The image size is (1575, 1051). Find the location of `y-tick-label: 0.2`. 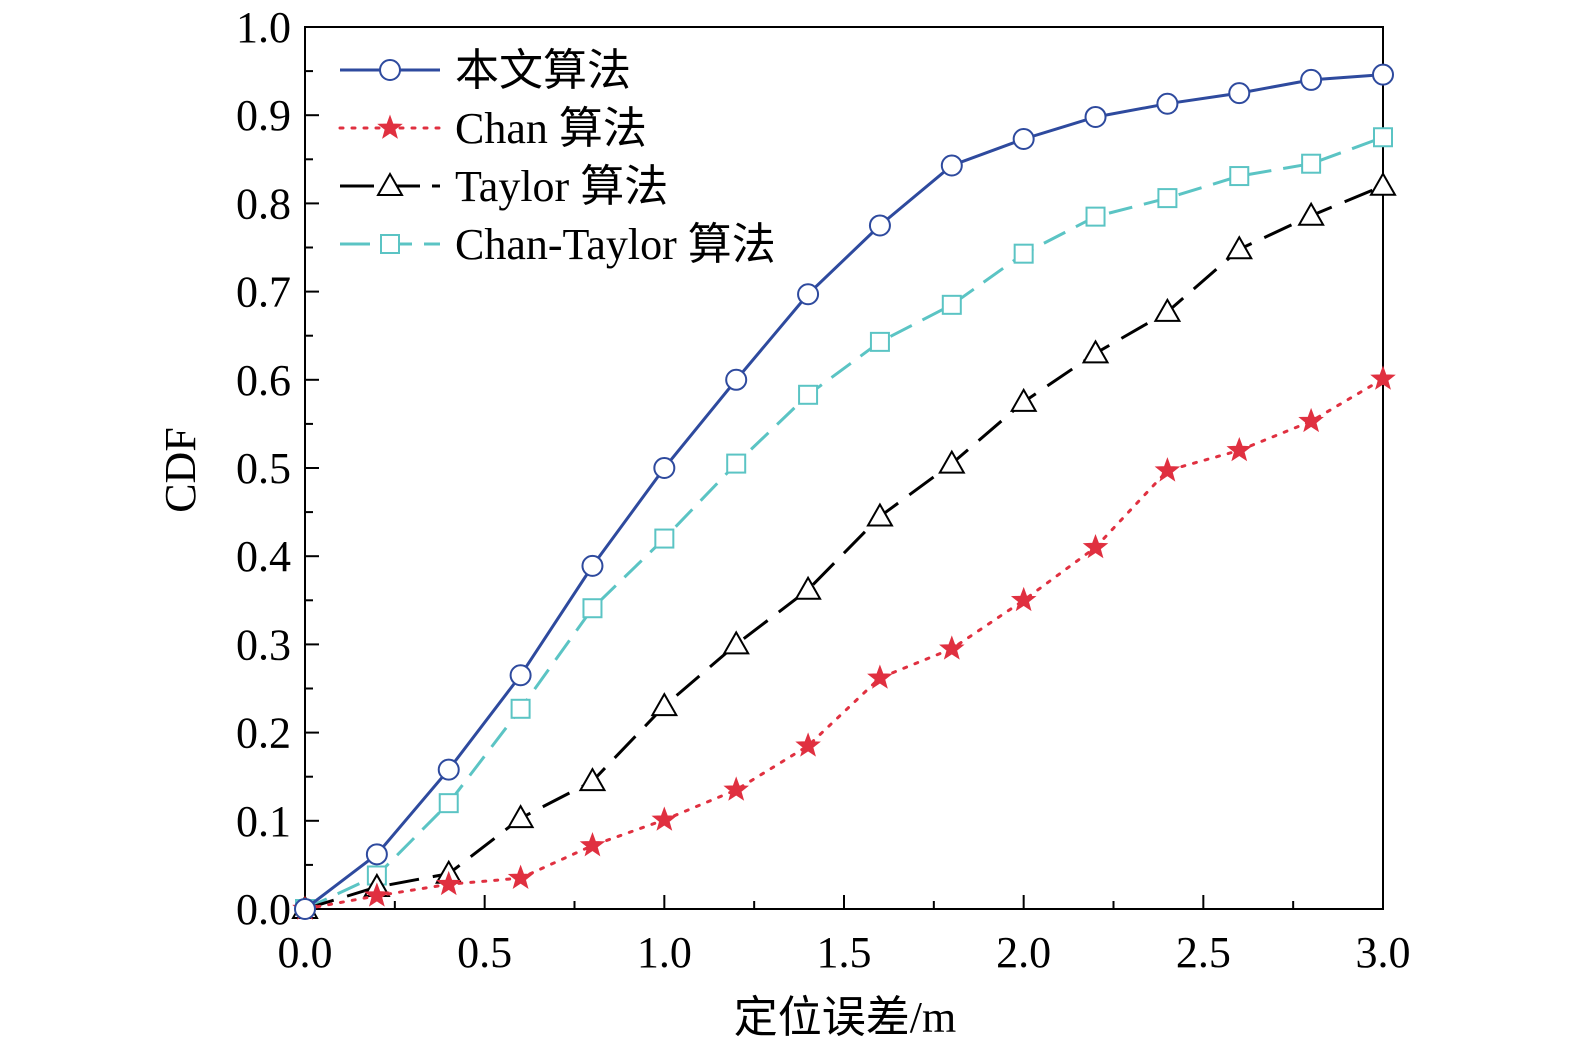

y-tick-label: 0.2 is located at coordinates (263, 733).